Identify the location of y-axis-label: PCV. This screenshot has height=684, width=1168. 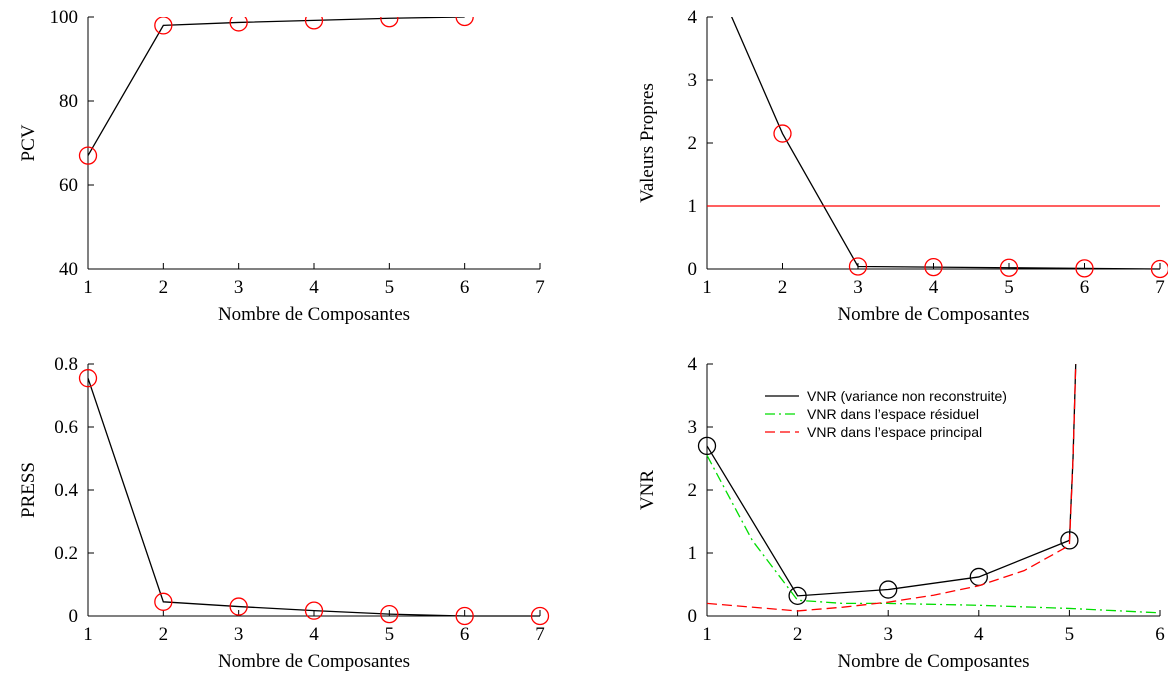
(28, 142).